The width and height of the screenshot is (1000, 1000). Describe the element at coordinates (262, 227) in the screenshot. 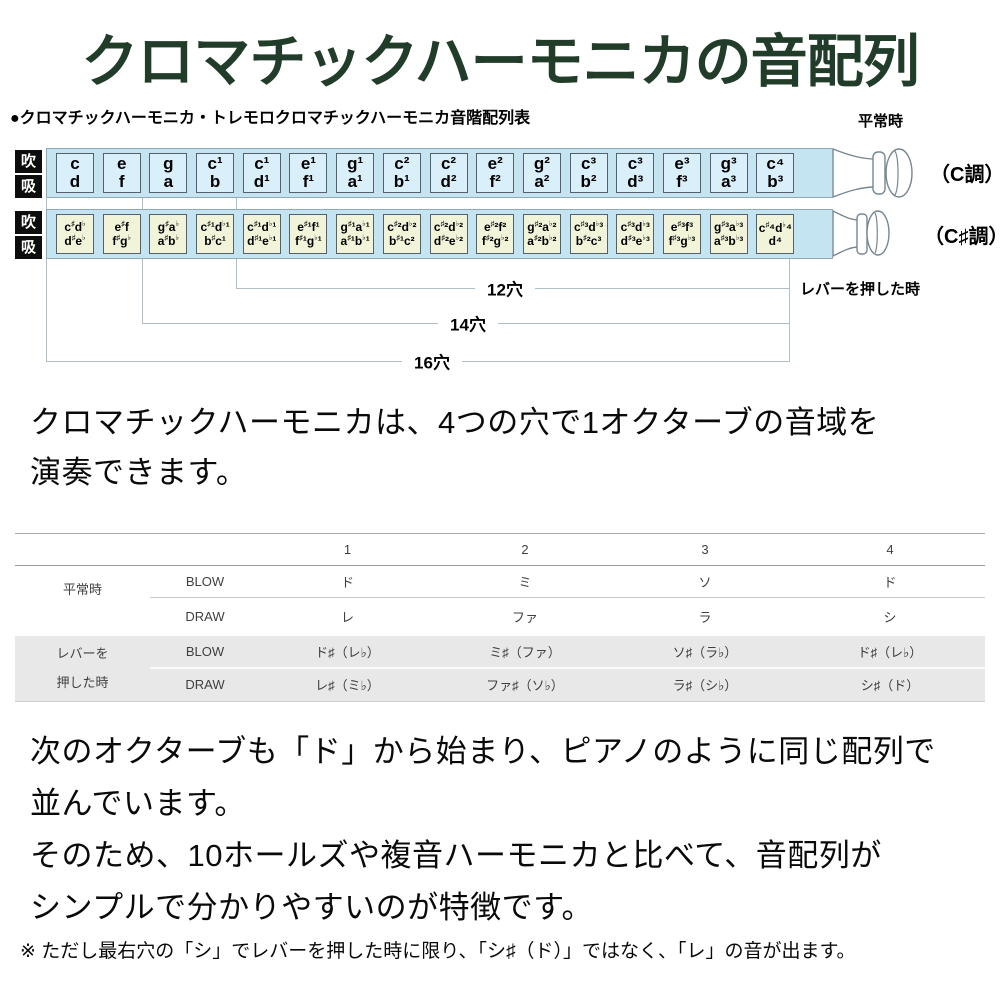

I see `blow-note: c♯¹d♭¹` at that location.